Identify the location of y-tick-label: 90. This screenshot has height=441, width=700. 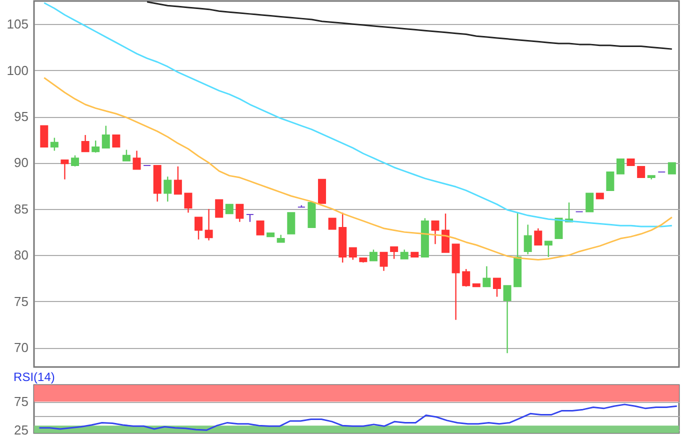
(21, 162).